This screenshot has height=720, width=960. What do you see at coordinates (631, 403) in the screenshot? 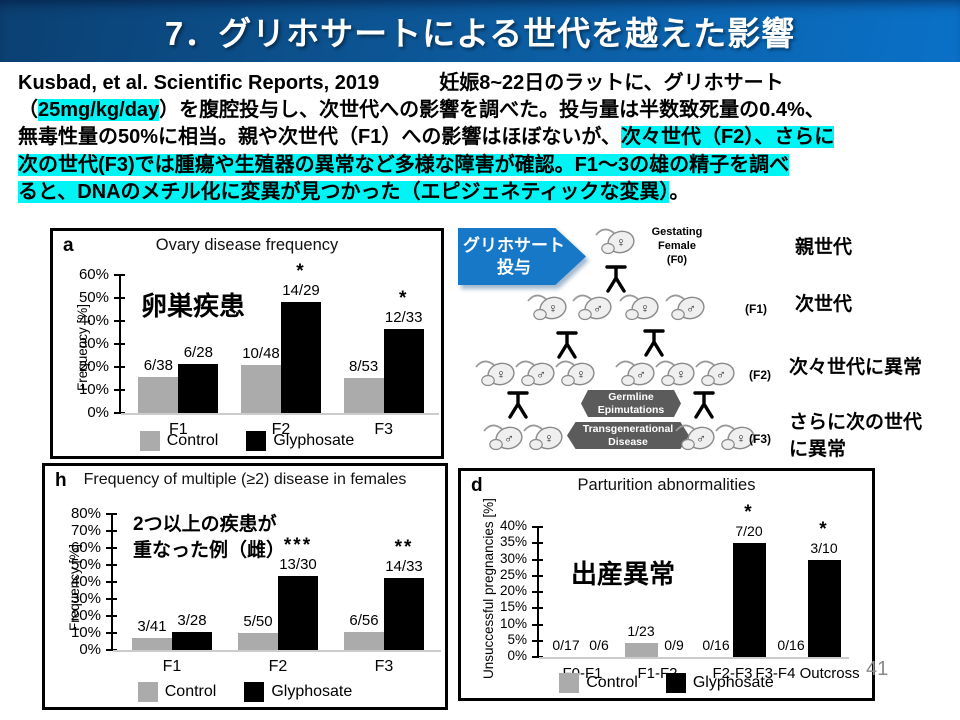
I see `germline-epimutations-badge: Germline Epimutations` at bounding box center [631, 403].